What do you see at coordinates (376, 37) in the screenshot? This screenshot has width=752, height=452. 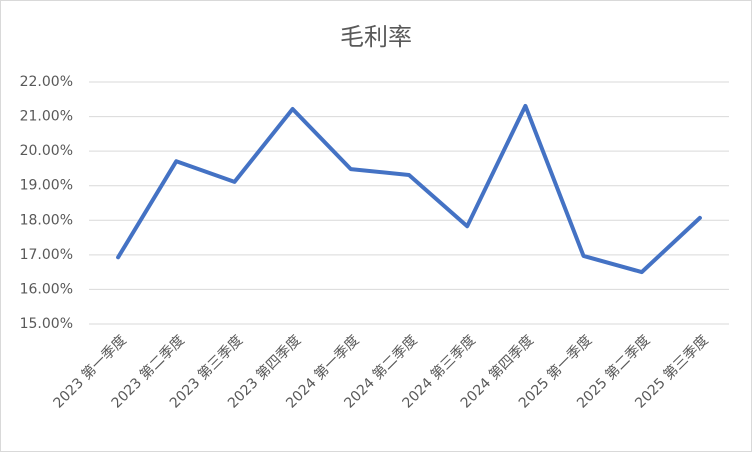 I see `chart-title: 毛利率` at bounding box center [376, 37].